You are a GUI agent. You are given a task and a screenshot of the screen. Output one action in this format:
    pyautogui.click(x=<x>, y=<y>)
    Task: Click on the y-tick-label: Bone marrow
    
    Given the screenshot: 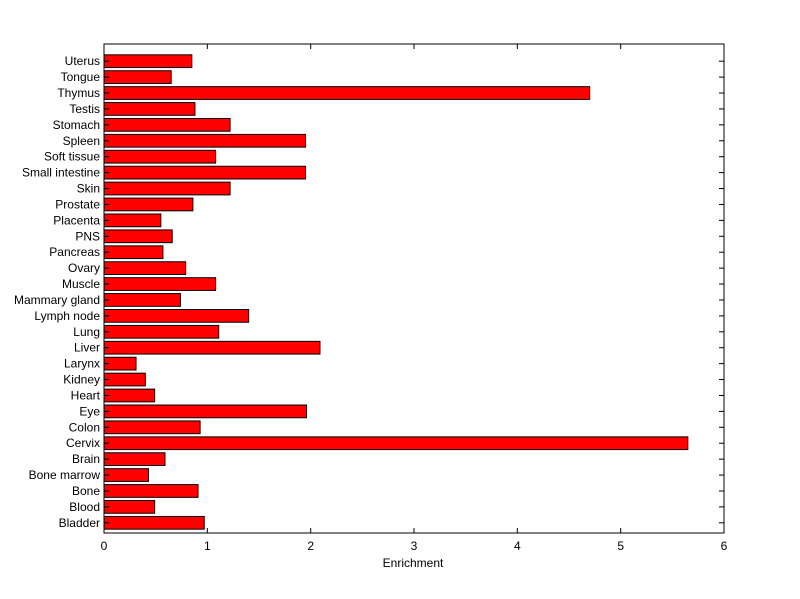 What is the action you would take?
    pyautogui.click(x=65, y=475)
    